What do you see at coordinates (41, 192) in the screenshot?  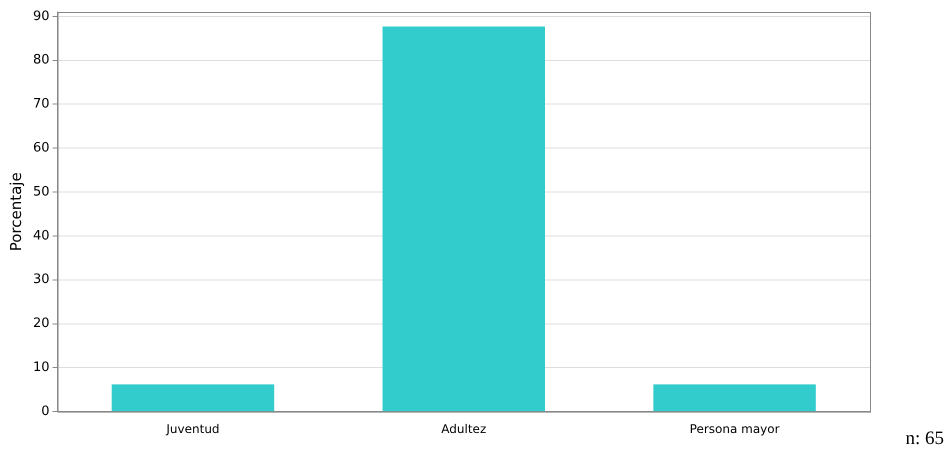 I see `y-tick-label: 50` at bounding box center [41, 192].